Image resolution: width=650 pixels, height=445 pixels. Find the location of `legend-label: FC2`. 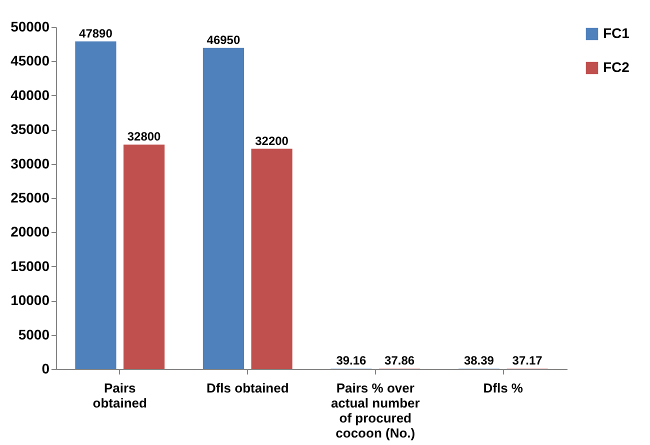

legend-label: FC2 is located at coordinates (616, 67).